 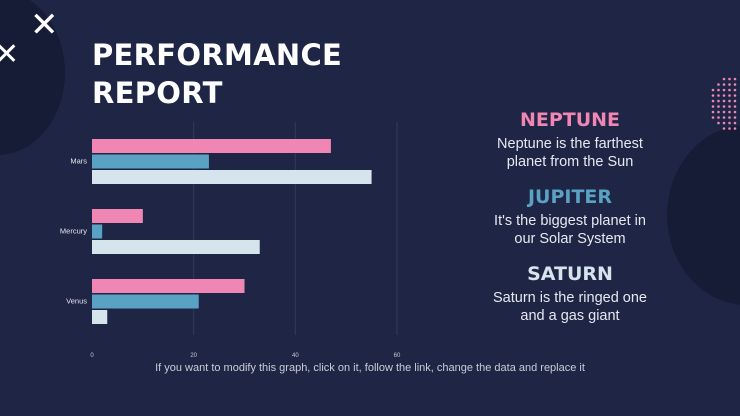 I want to click on panel-text-neptune-line2: planet from the Sun, so click(x=570, y=162).